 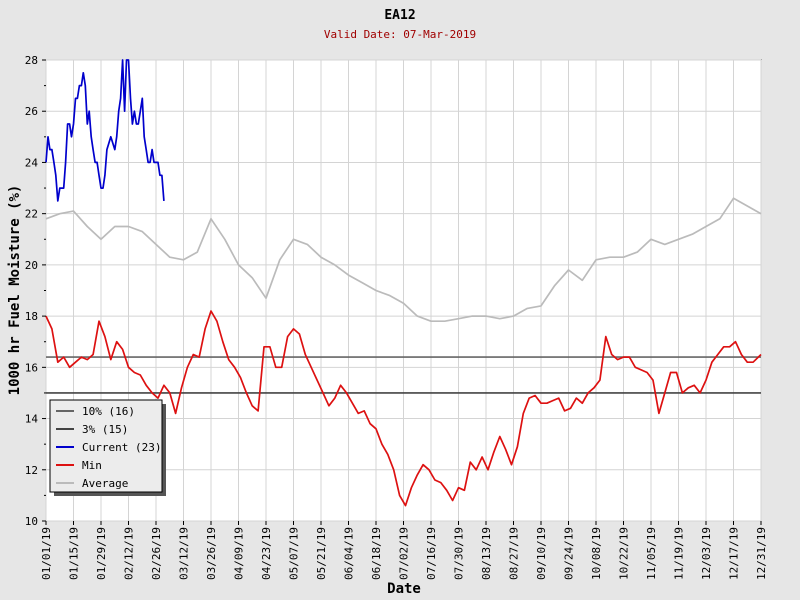 I want to click on legend-label: 10% (16), so click(x=108, y=411).